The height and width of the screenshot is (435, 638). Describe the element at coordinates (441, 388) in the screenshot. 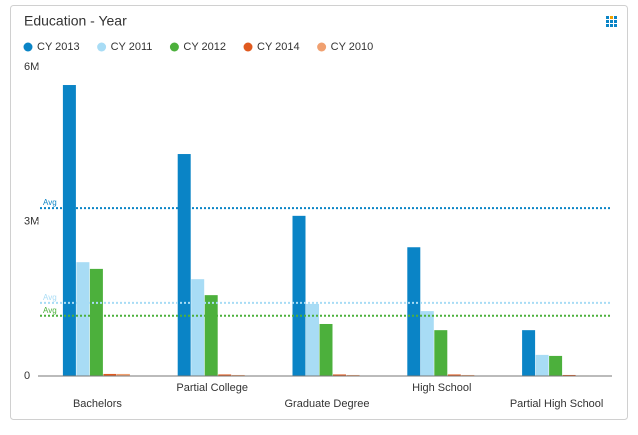

I see `x-tick-label: High School` at that location.